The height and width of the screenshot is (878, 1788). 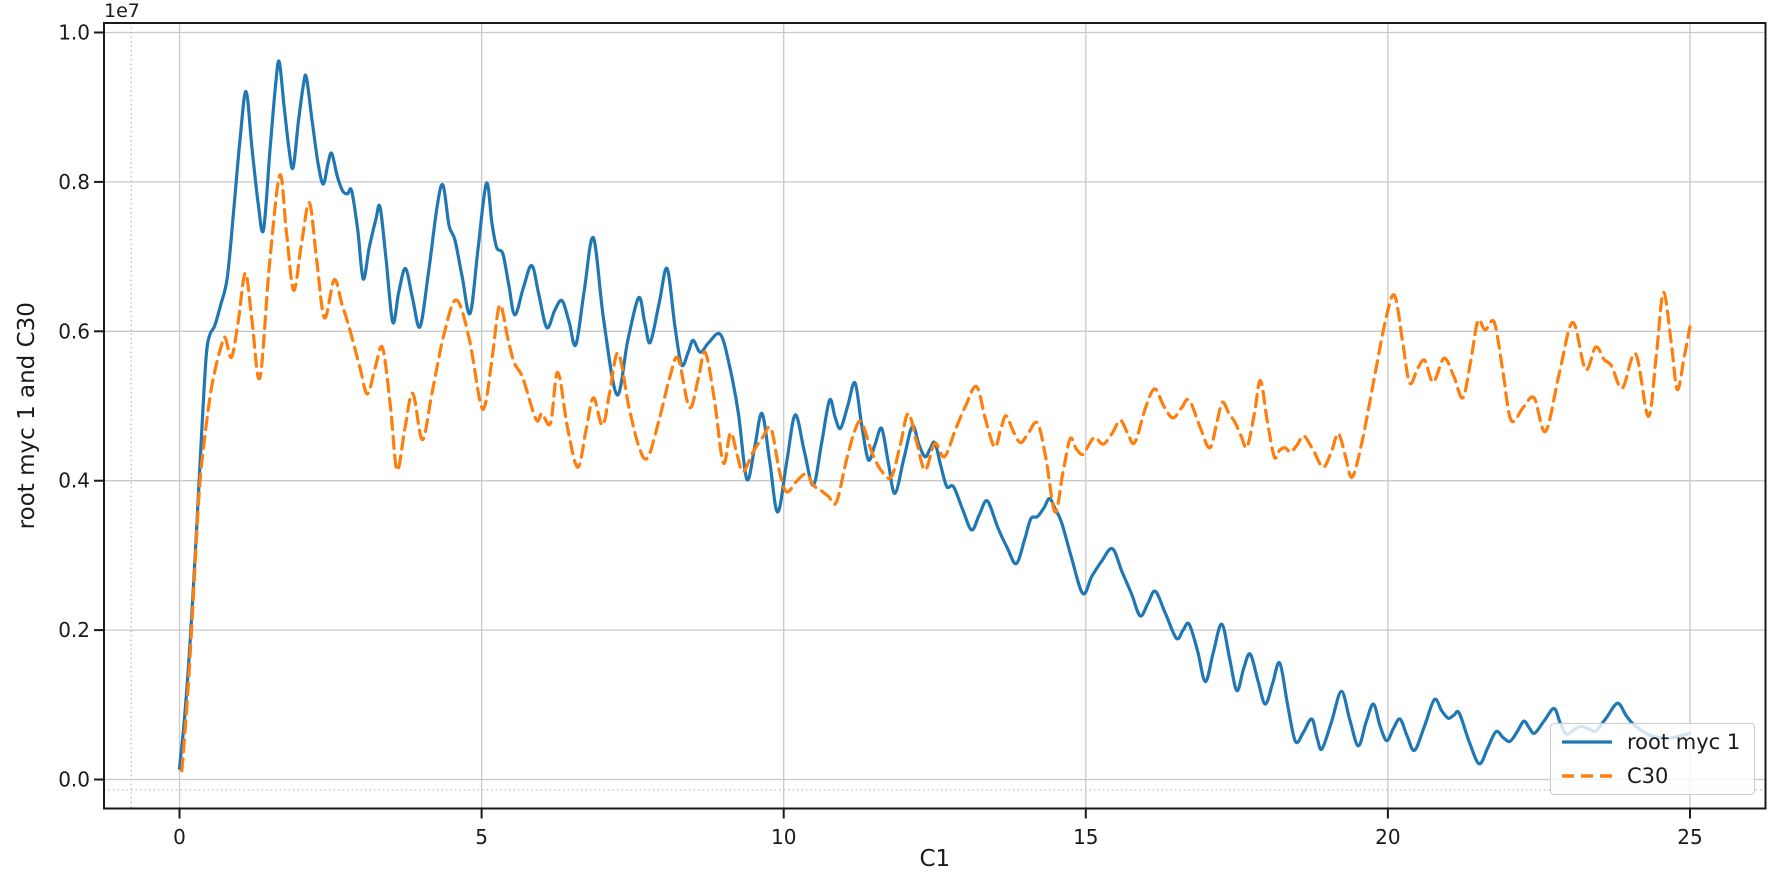 I want to click on y-tick-label-2: 0.4, so click(x=74, y=481).